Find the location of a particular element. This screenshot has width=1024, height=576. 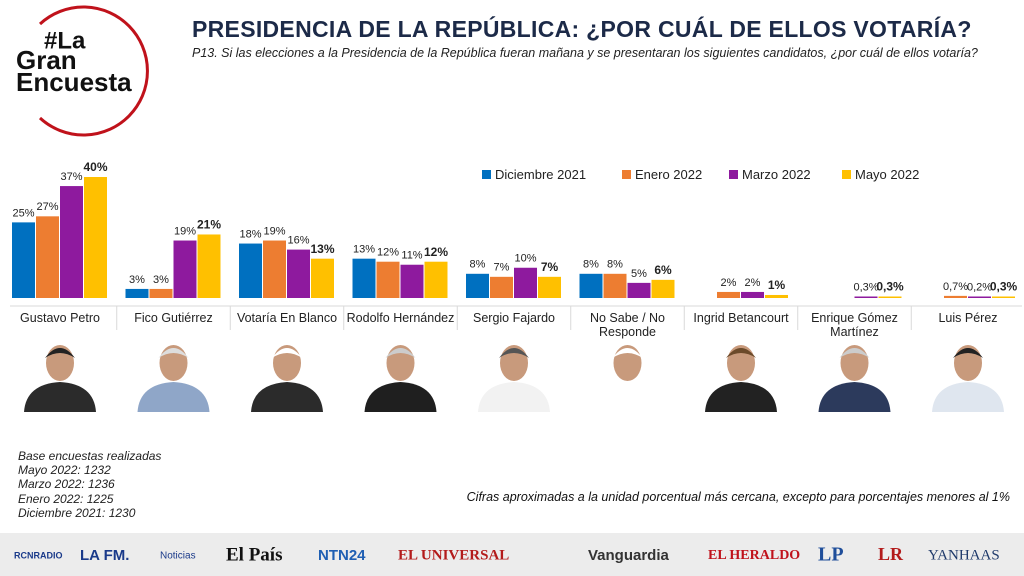

value-label: 5% is located at coordinates (639, 274).